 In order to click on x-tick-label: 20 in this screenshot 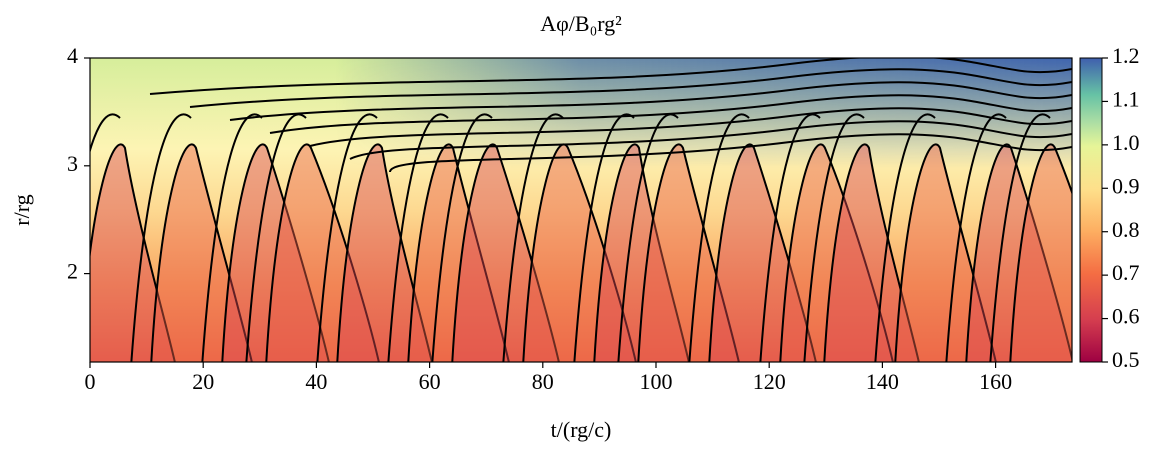, I will do `click(203, 381)`.